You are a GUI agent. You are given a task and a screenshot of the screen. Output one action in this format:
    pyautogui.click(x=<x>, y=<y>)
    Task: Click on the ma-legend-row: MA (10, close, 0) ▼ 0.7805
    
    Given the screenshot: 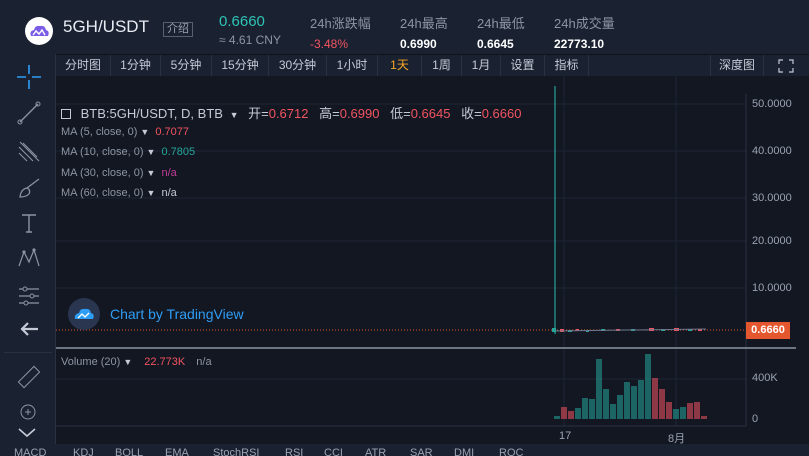 What is the action you would take?
    pyautogui.click(x=128, y=152)
    